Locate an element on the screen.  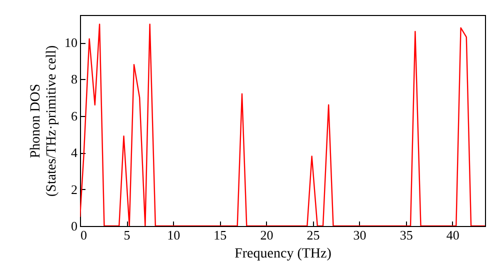
x-tick-label: 5 is located at coordinates (127, 235).